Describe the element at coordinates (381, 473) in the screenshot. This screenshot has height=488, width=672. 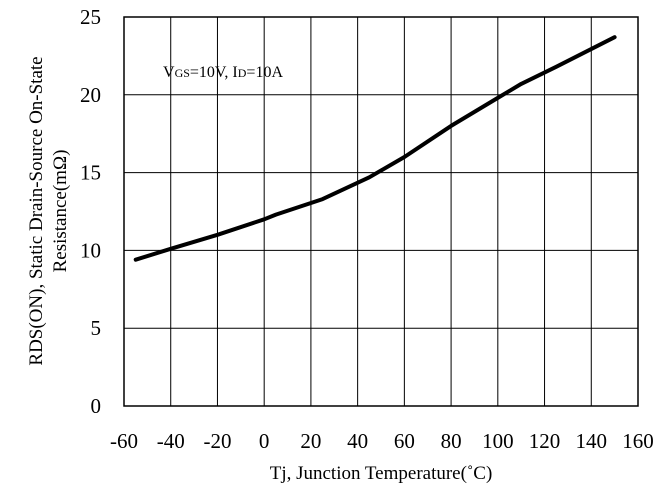
I see `x-axis-label: Tj, Junction Temperature(˚C)` at that location.